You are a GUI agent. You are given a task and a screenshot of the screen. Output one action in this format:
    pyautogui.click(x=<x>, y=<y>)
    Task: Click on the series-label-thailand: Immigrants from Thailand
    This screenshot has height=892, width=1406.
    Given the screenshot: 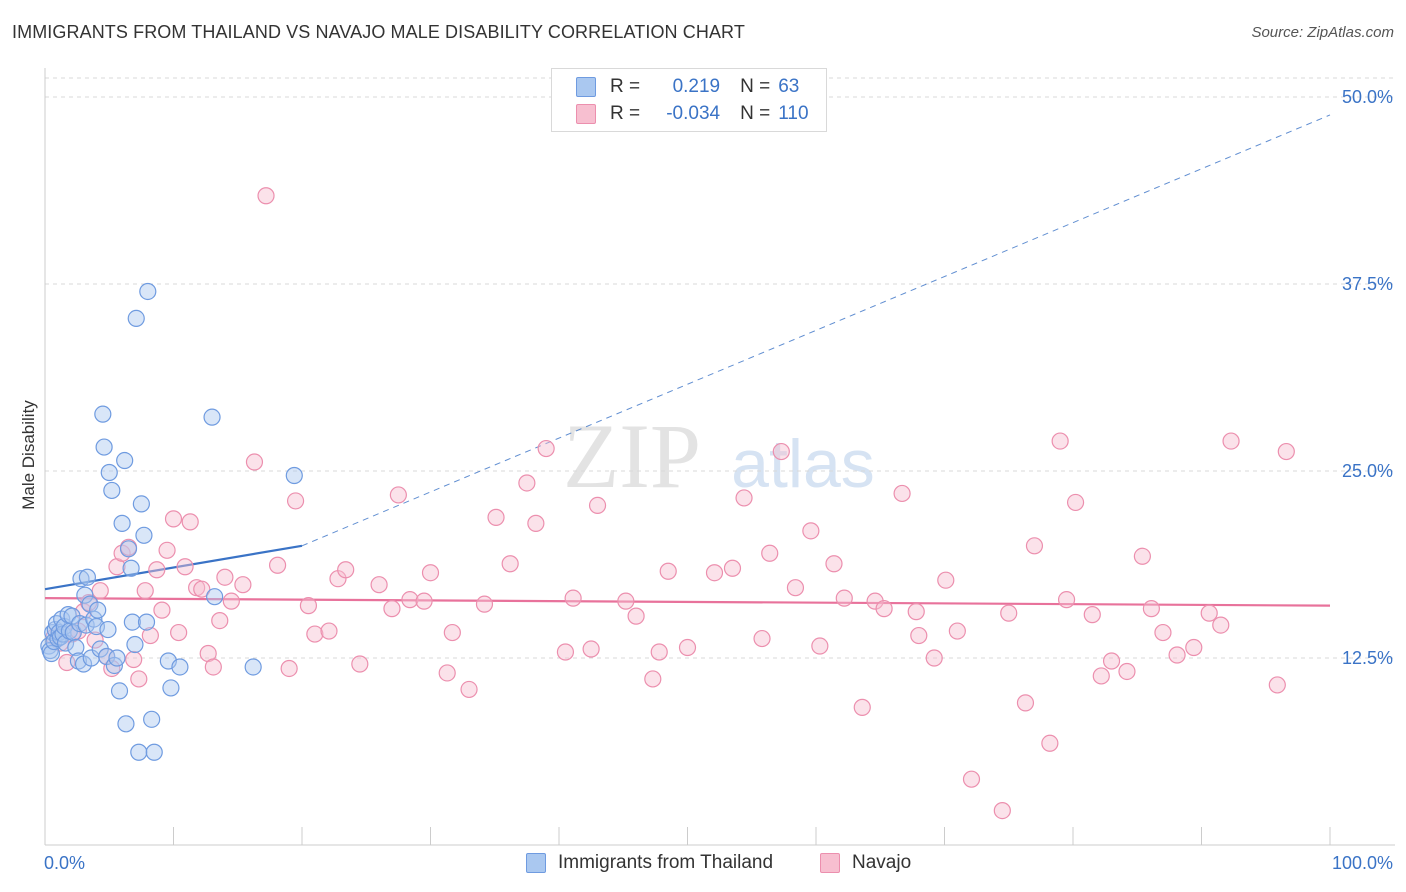 What is the action you would take?
    pyautogui.click(x=666, y=862)
    